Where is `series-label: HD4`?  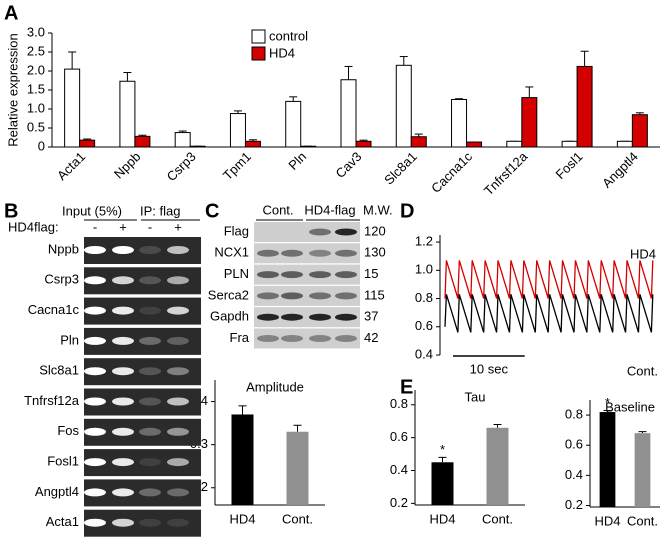 series-label: HD4 is located at coordinates (643, 253).